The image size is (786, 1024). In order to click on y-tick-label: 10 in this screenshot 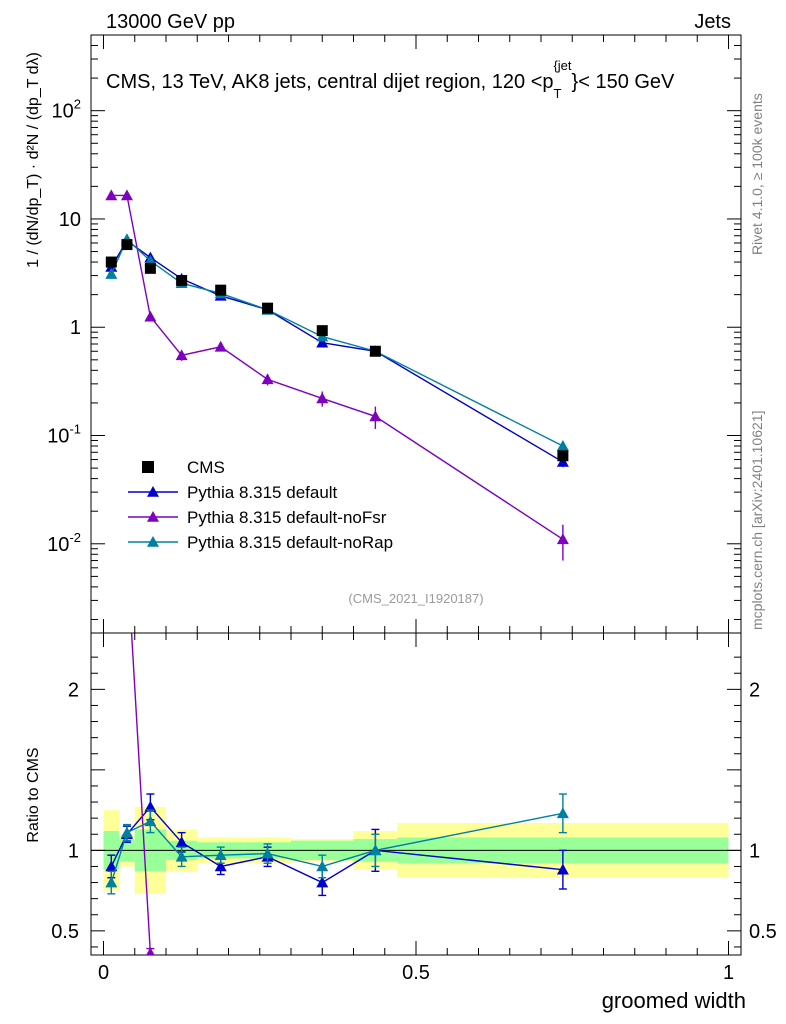, I will do `click(70, 220)`.